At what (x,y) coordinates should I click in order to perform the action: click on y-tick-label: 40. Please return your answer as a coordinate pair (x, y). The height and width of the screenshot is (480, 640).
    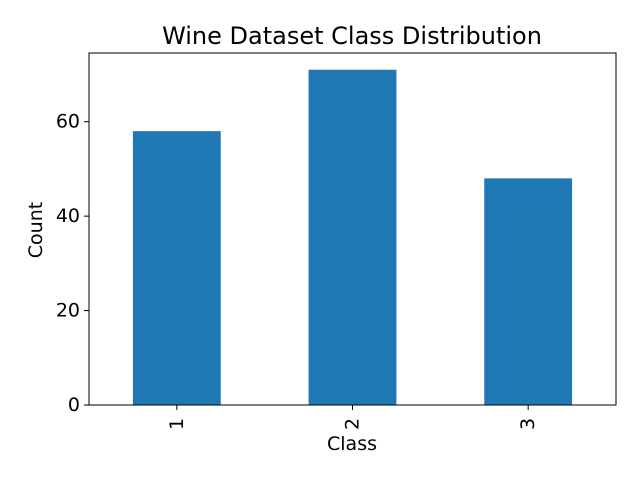
    Looking at the image, I should click on (68, 216).